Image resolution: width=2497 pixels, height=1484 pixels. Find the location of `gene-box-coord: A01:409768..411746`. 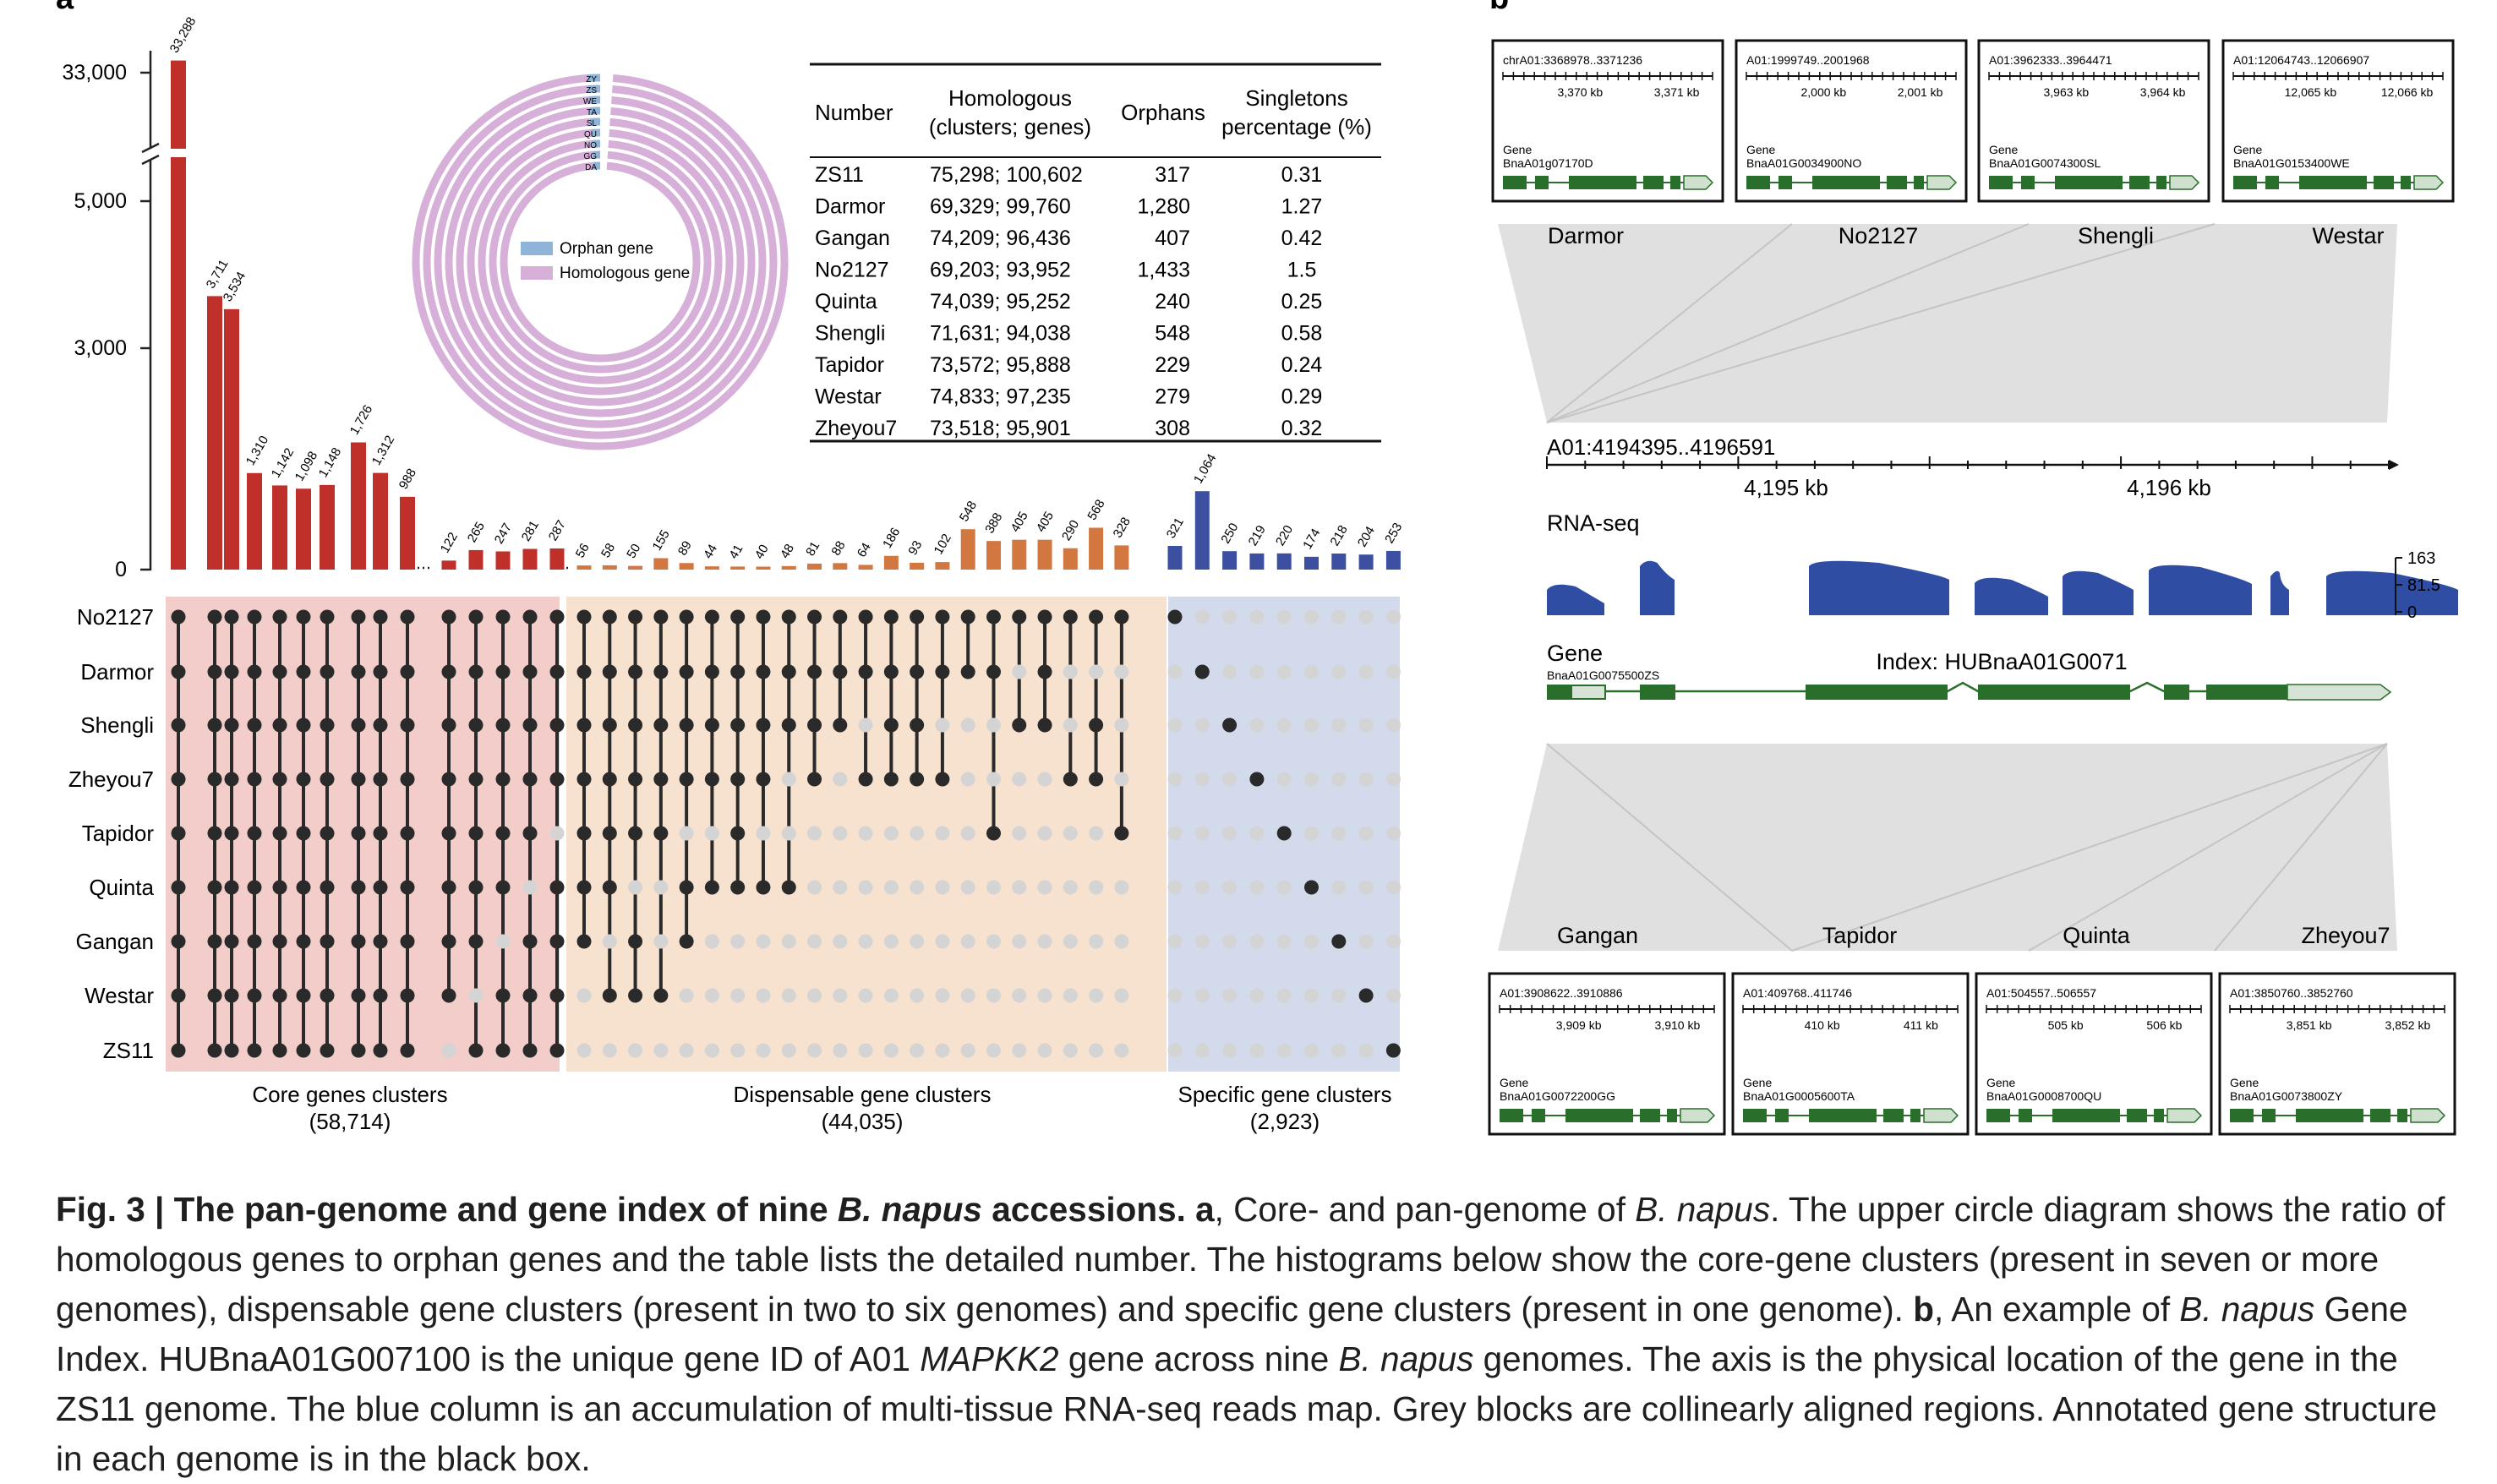

gene-box-coord: A01:409768..411746 is located at coordinates (1798, 993).